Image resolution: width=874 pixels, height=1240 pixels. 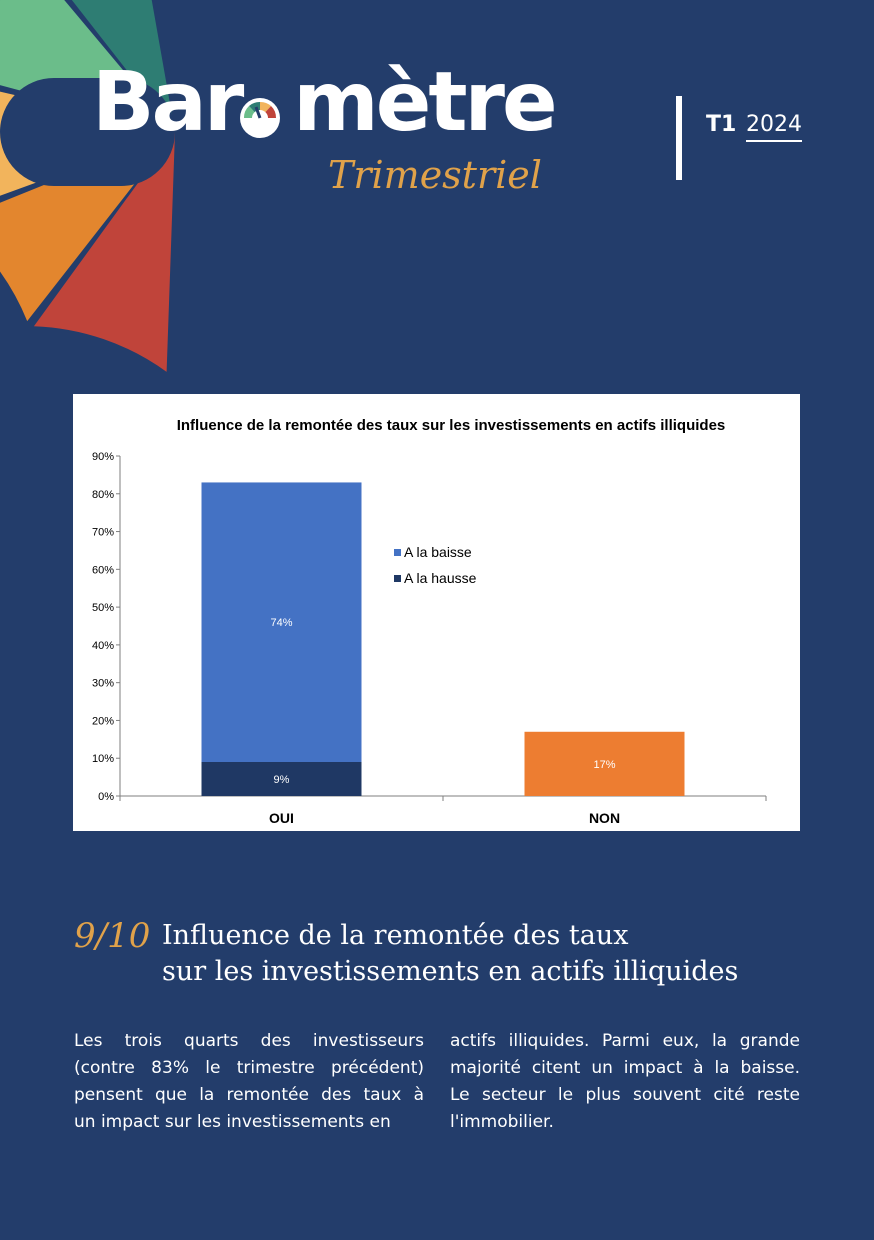 What do you see at coordinates (440, 578) in the screenshot?
I see `legend-label: A la hausse` at bounding box center [440, 578].